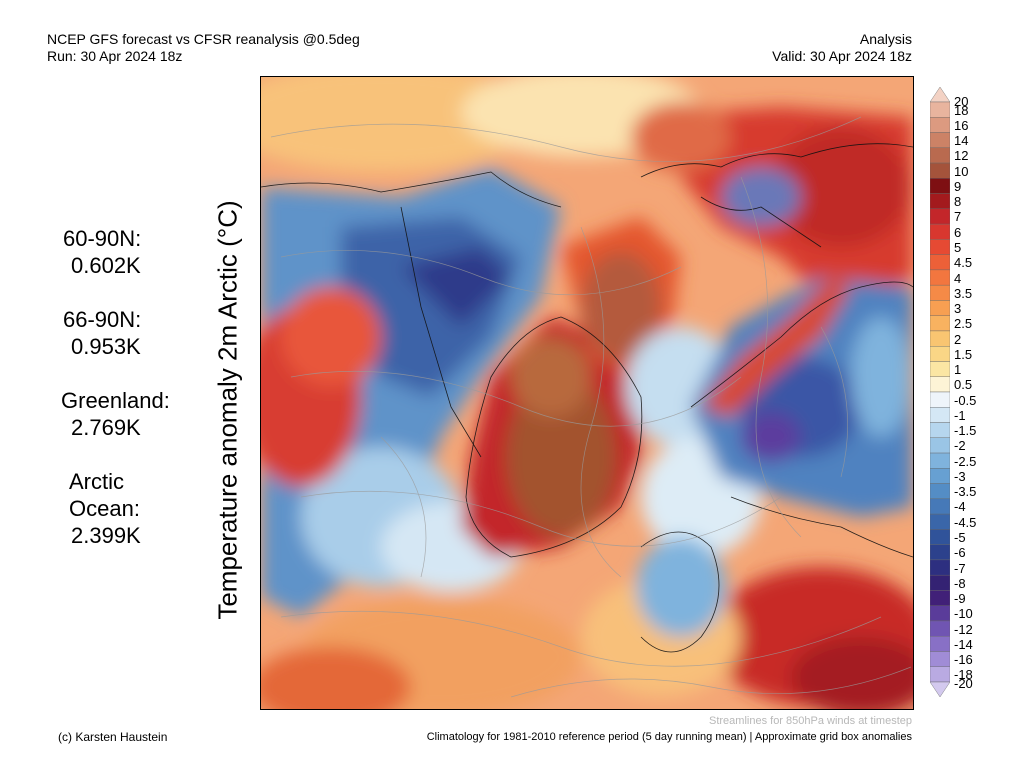  What do you see at coordinates (960, 476) in the screenshot?
I see `colorbar-tick-label: -3` at bounding box center [960, 476].